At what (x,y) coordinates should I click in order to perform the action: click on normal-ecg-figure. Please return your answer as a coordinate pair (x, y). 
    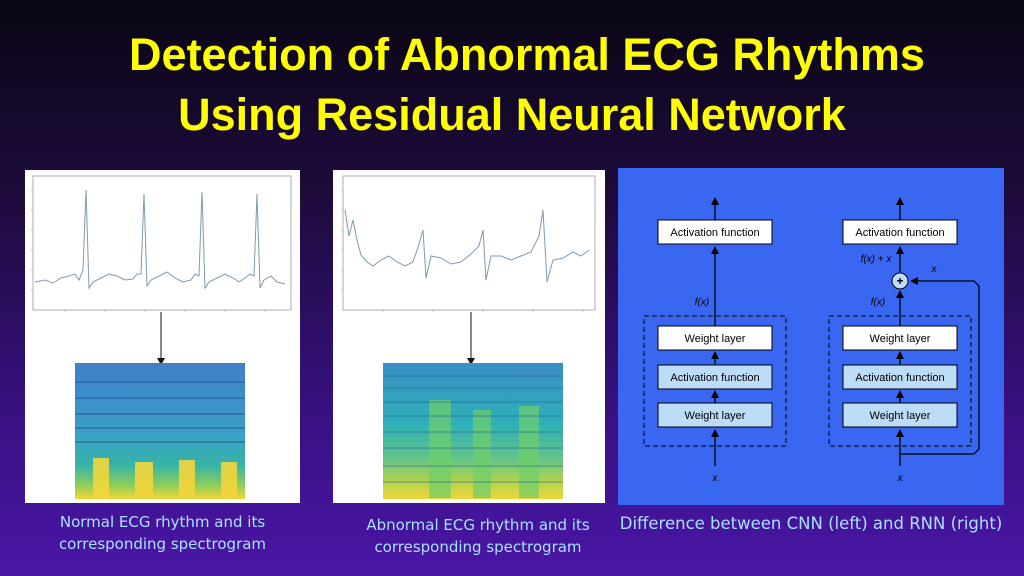
    Looking at the image, I should click on (161, 337).